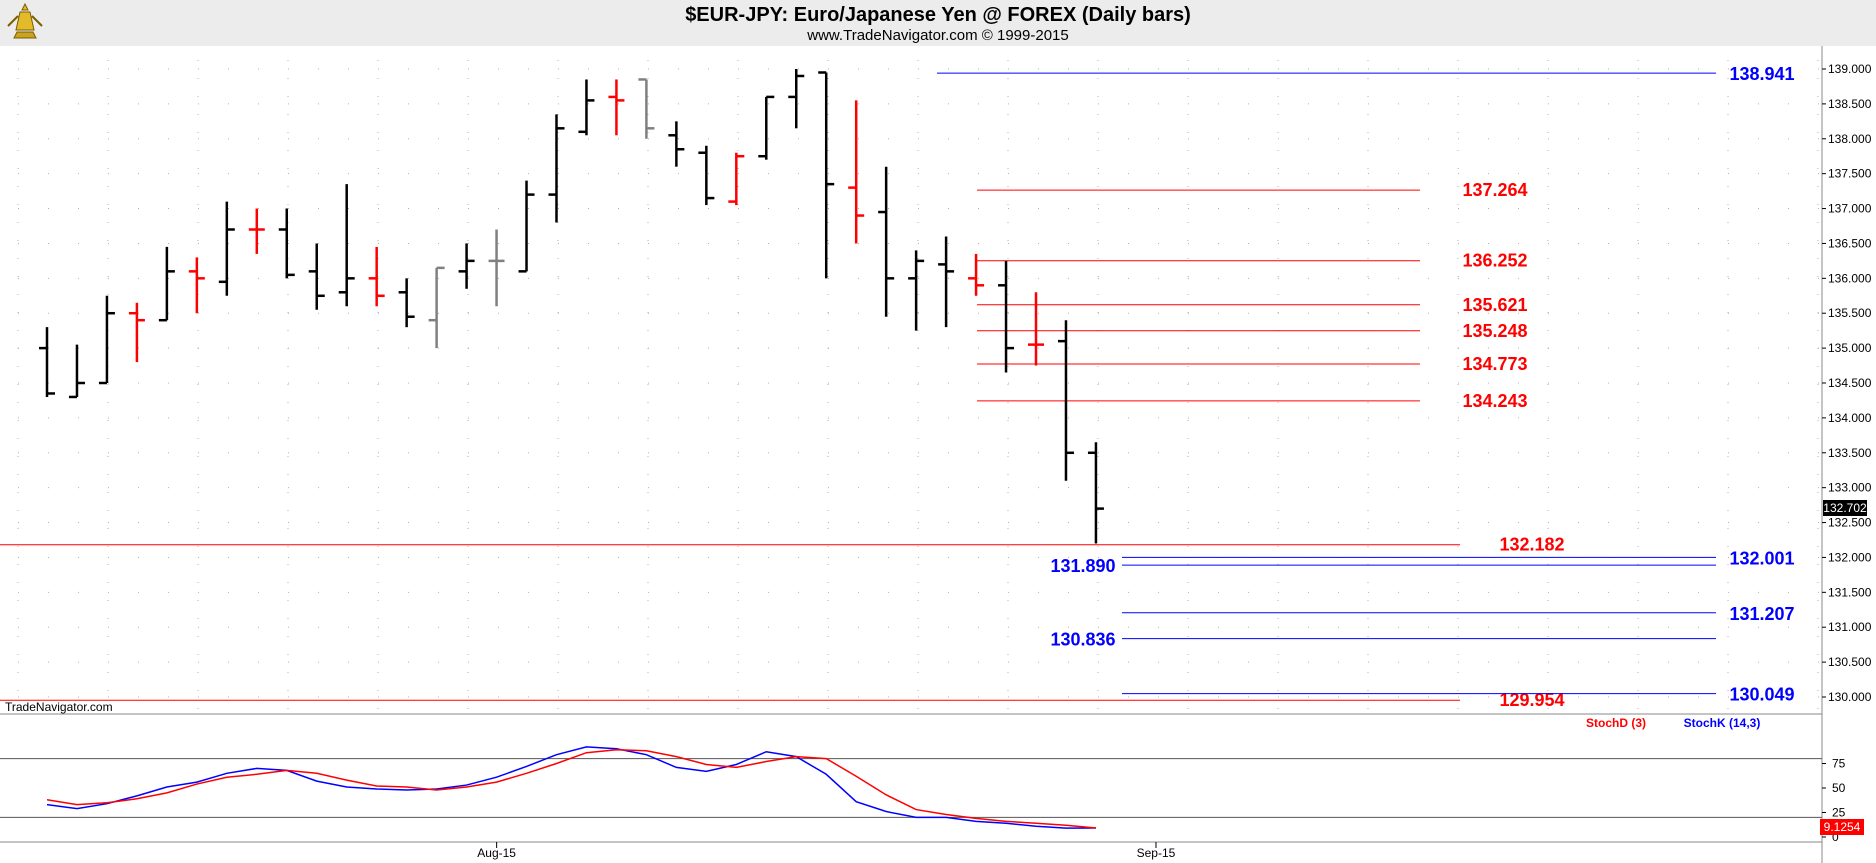 The image size is (1876, 863). Describe the element at coordinates (1082, 640) in the screenshot. I see `blue-level-label: 130.836` at that location.